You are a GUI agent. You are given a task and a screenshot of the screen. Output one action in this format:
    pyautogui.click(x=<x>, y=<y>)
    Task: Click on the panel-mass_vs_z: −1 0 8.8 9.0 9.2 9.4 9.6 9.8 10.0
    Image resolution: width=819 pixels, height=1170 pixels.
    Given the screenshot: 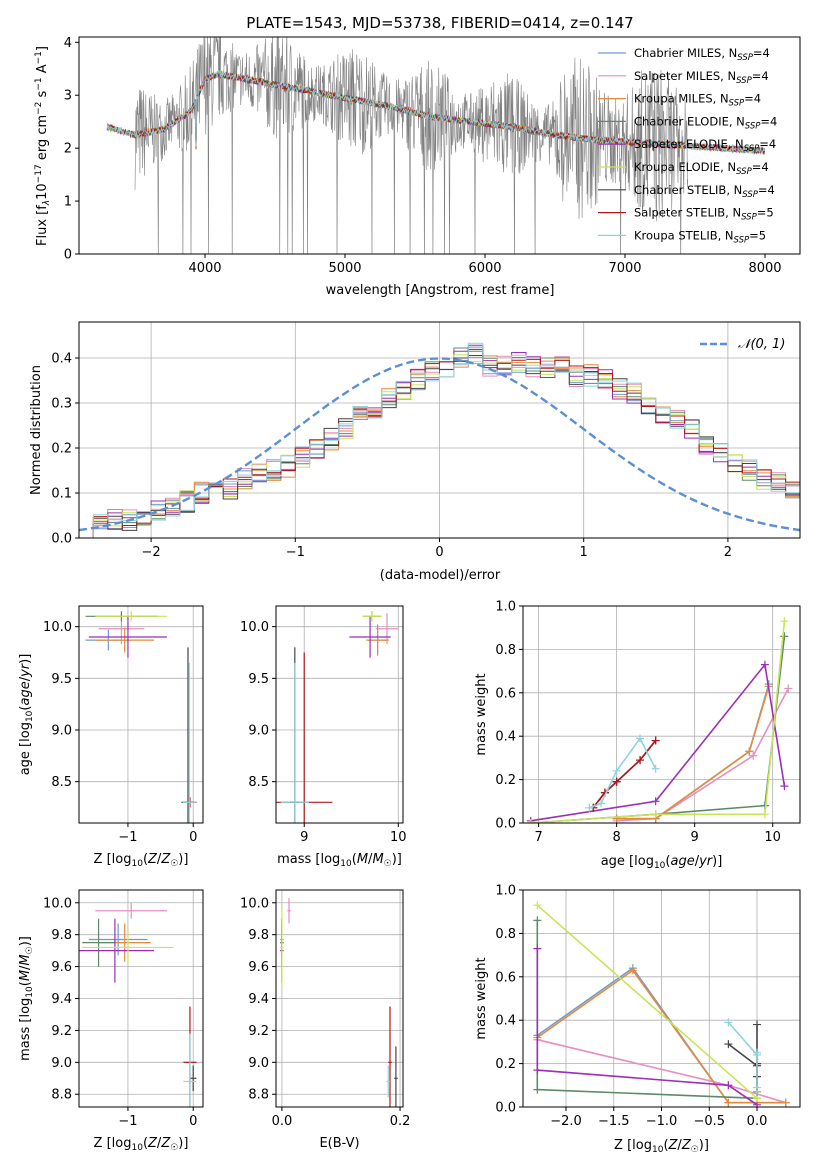 What is the action you would take?
    pyautogui.click(x=123, y=1009)
    